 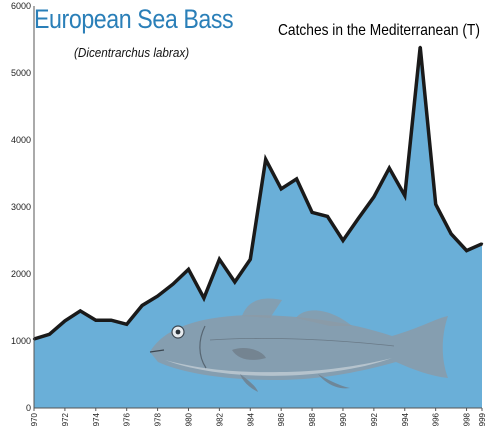 I want to click on x-tick-label: 1999, so click(x=482, y=419).